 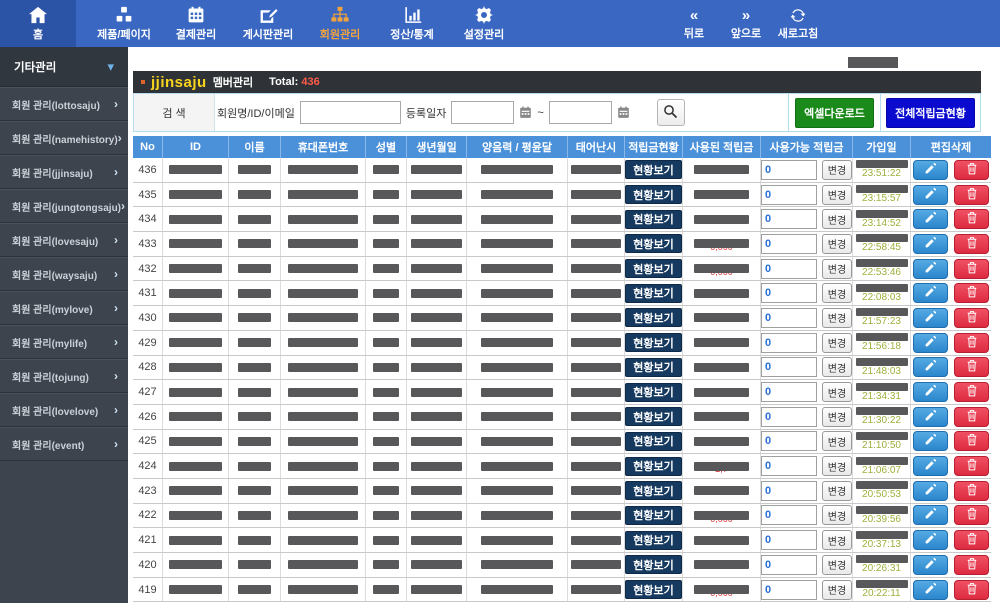 I want to click on sidebar-item: 회원 관리(namehistory) ›, so click(x=64, y=138).